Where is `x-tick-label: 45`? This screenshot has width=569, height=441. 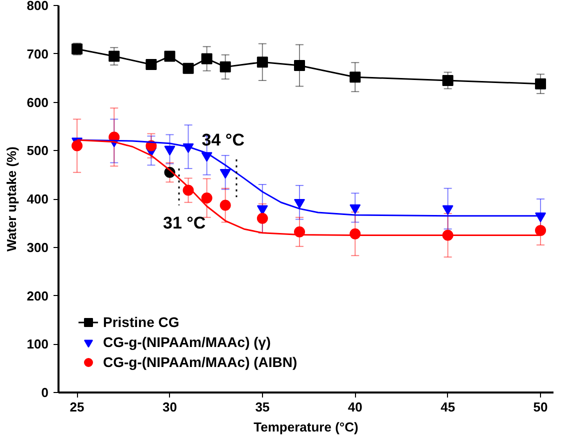 x-tick-label: 45 is located at coordinates (448, 407).